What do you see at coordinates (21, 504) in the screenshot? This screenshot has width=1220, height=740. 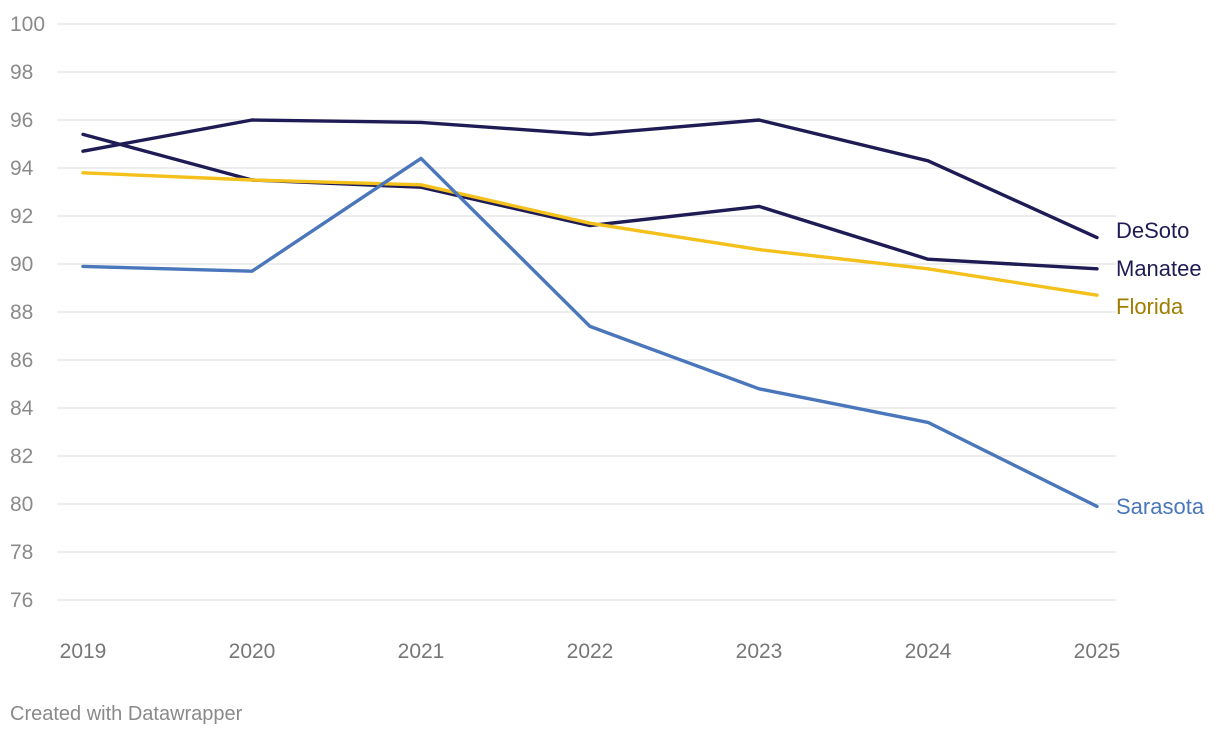 I see `y-tick-label: 80` at bounding box center [21, 504].